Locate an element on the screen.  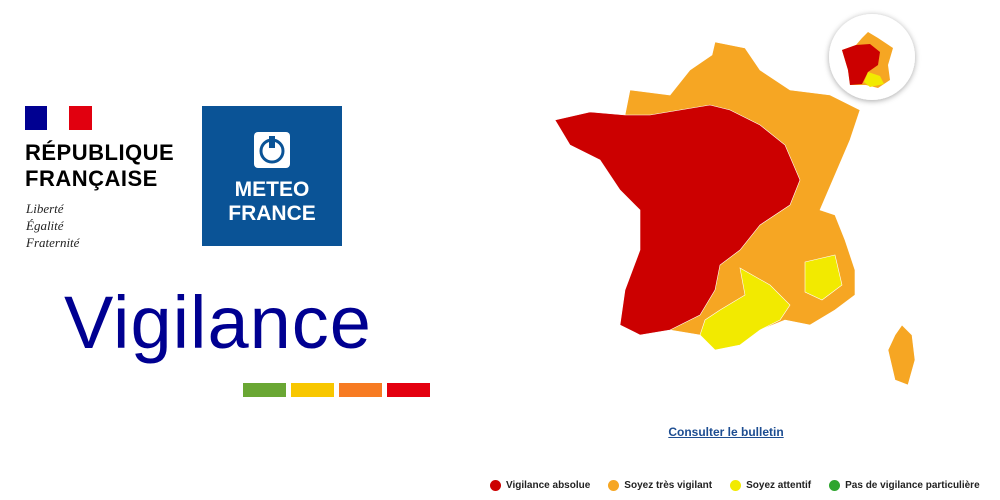
republic-line: RÉPUBLIQUE is located at coordinates (100, 152).